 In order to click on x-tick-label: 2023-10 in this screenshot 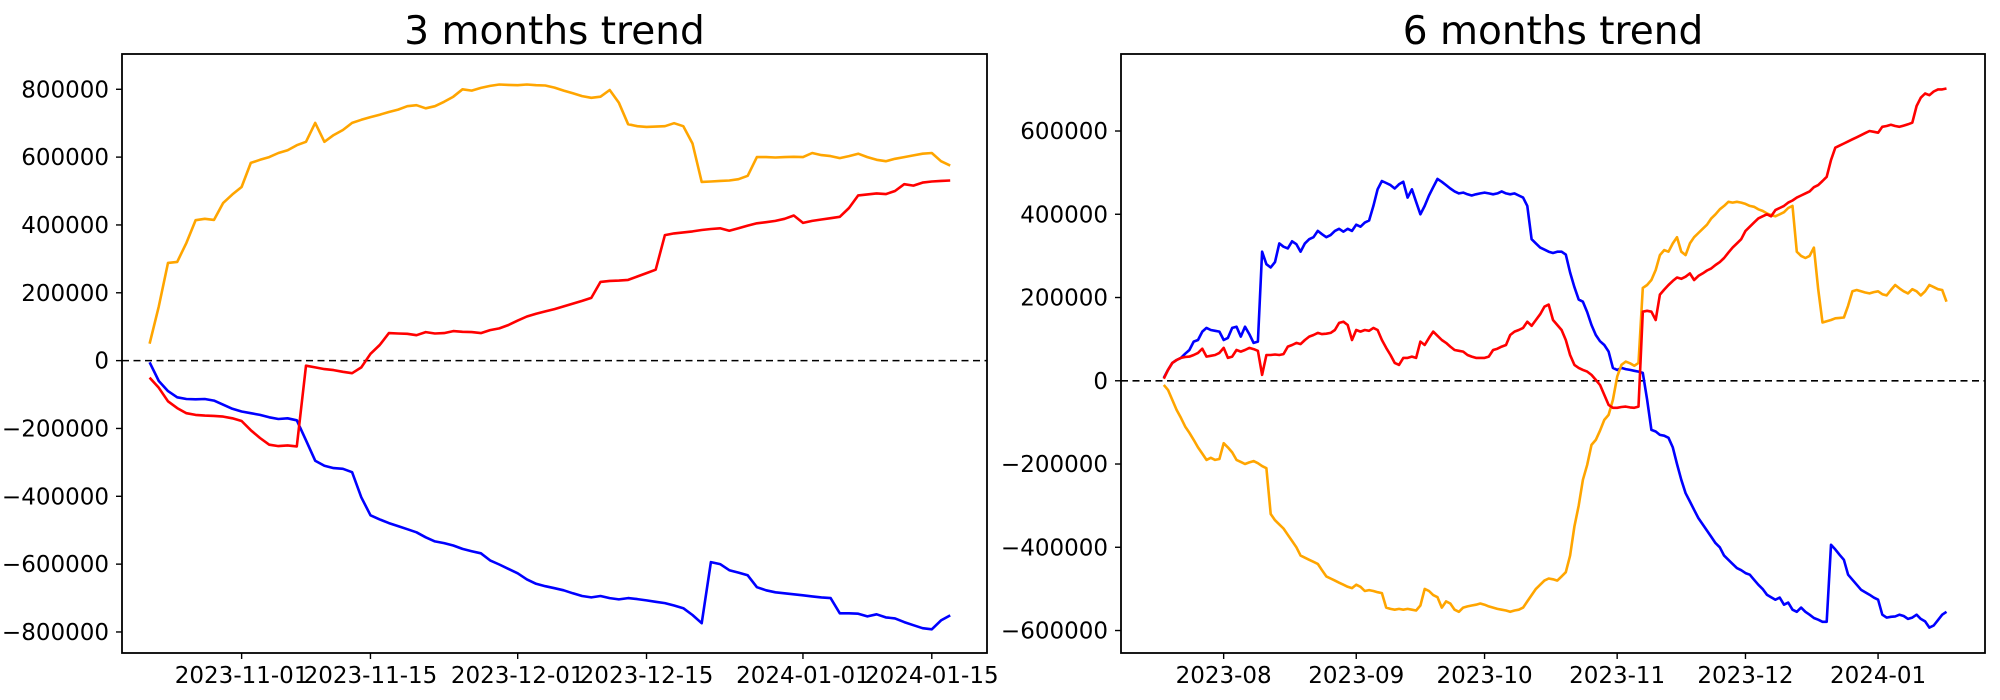, I will do `click(1485, 676)`.